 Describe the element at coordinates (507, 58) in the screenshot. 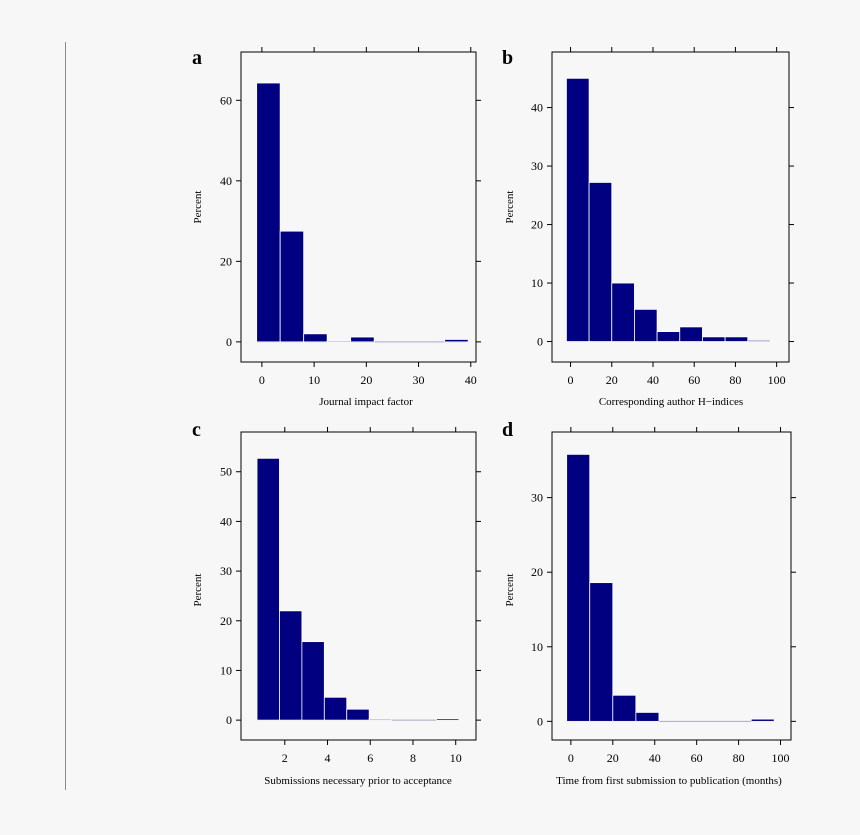

I see `panel-label: b` at that location.